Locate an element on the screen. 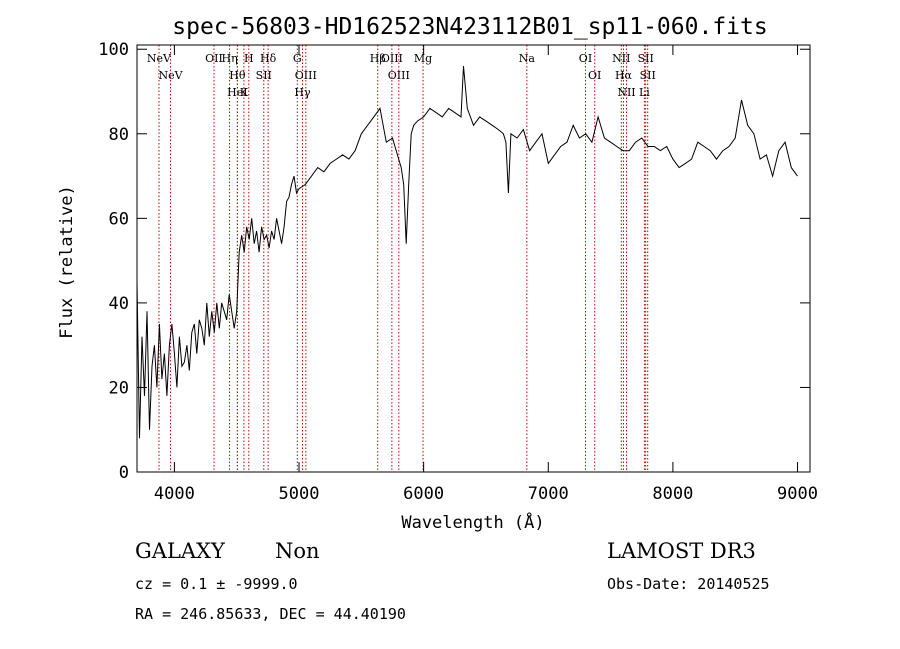 This screenshot has width=900, height=649. line-marker-label: Hα is located at coordinates (624, 75).